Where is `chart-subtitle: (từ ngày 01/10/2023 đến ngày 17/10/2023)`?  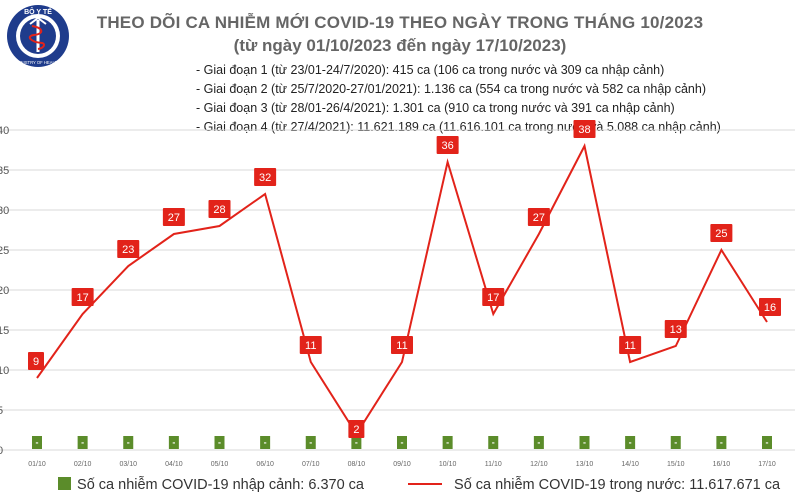
chart-subtitle: (từ ngày 01/10/2023 đến ngày 17/10/2023) is located at coordinates (400, 45).